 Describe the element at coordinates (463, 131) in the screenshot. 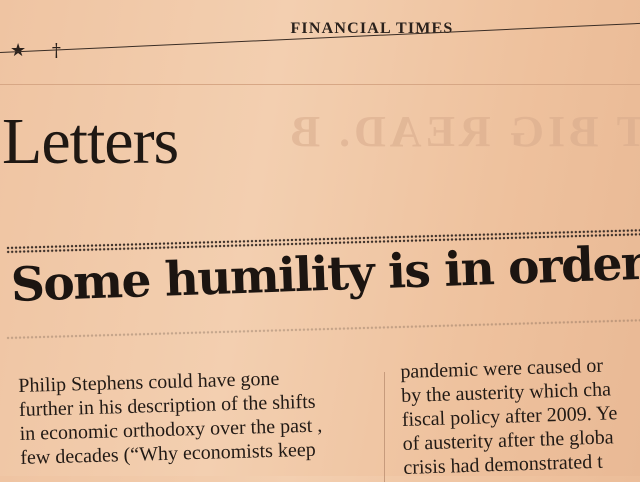

I see `bleed-through-text: T BIG READ. B` at that location.